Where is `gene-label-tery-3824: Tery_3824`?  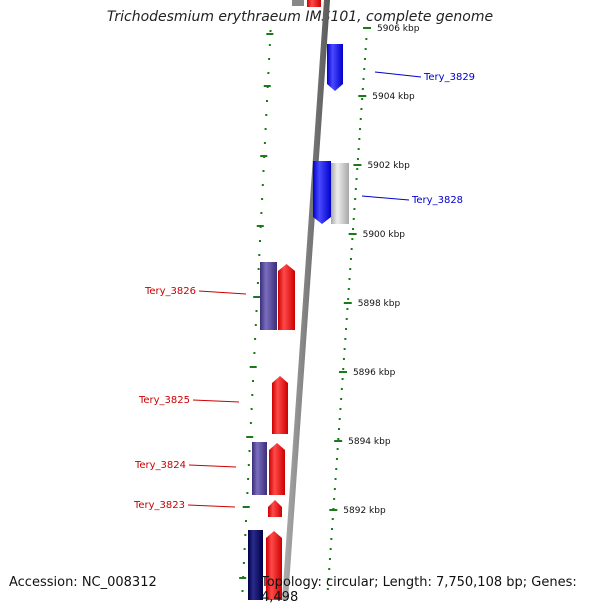
gene-label-tery-3824: Tery_3824 is located at coordinates (160, 465).